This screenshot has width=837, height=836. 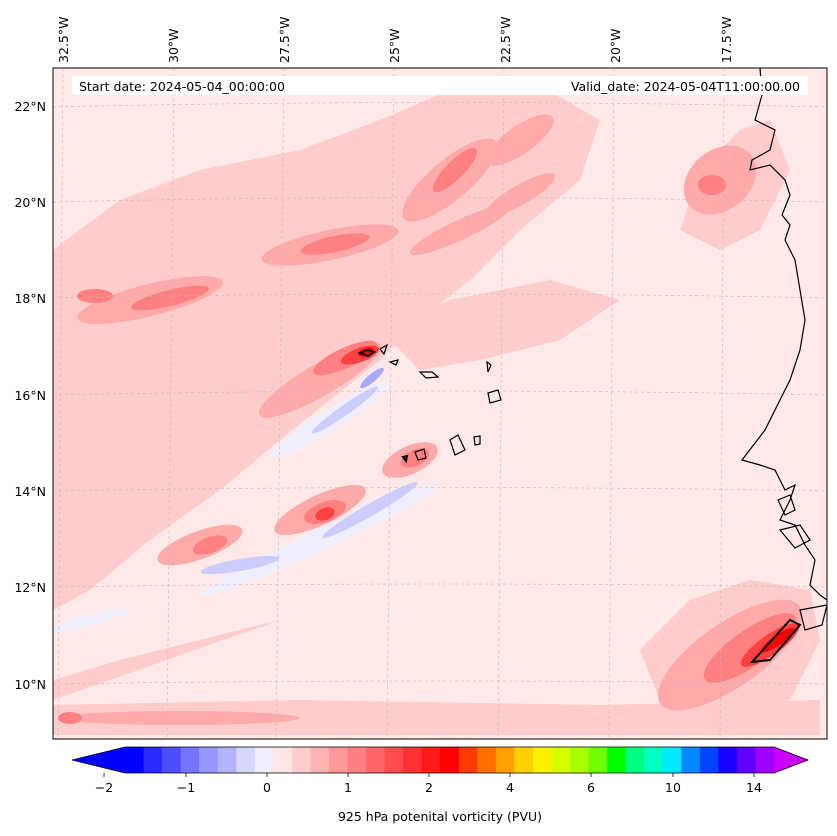 What do you see at coordinates (791, 760) in the screenshot?
I see `colorbar-over-arrow` at bounding box center [791, 760].